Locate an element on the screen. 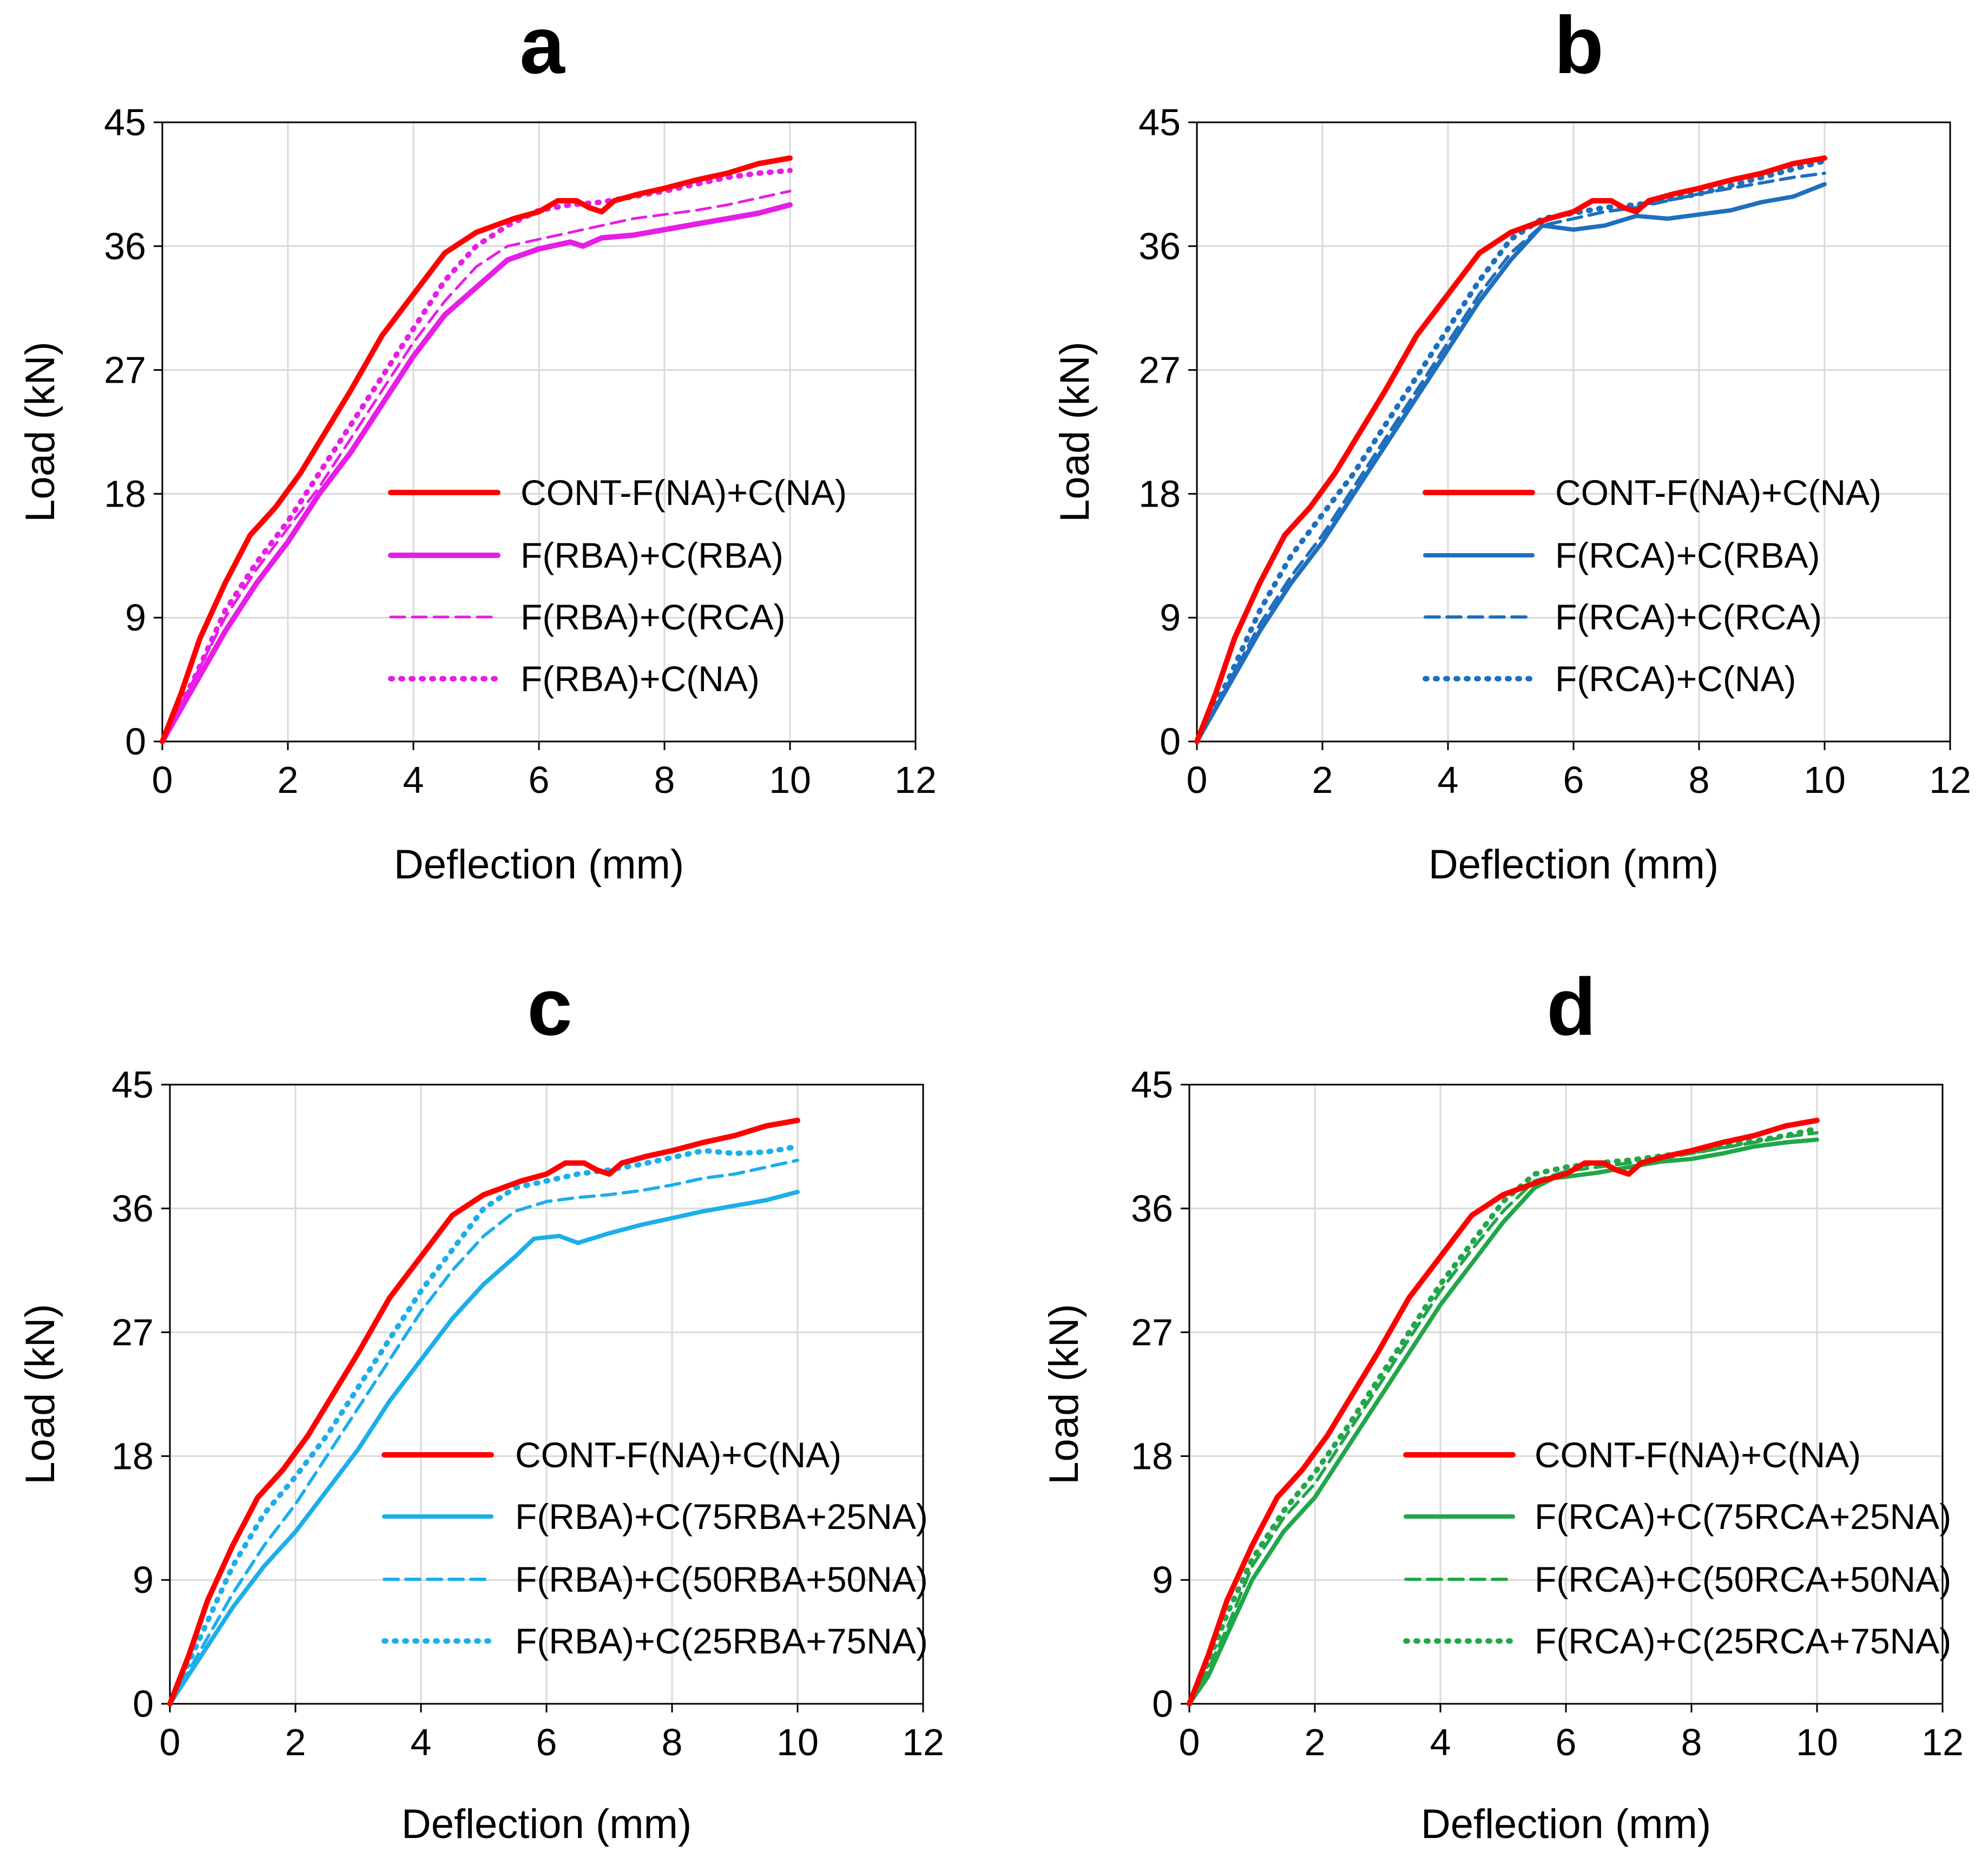 This screenshot has height=1851, width=1988. panel-b-title: b is located at coordinates (1579, 45).